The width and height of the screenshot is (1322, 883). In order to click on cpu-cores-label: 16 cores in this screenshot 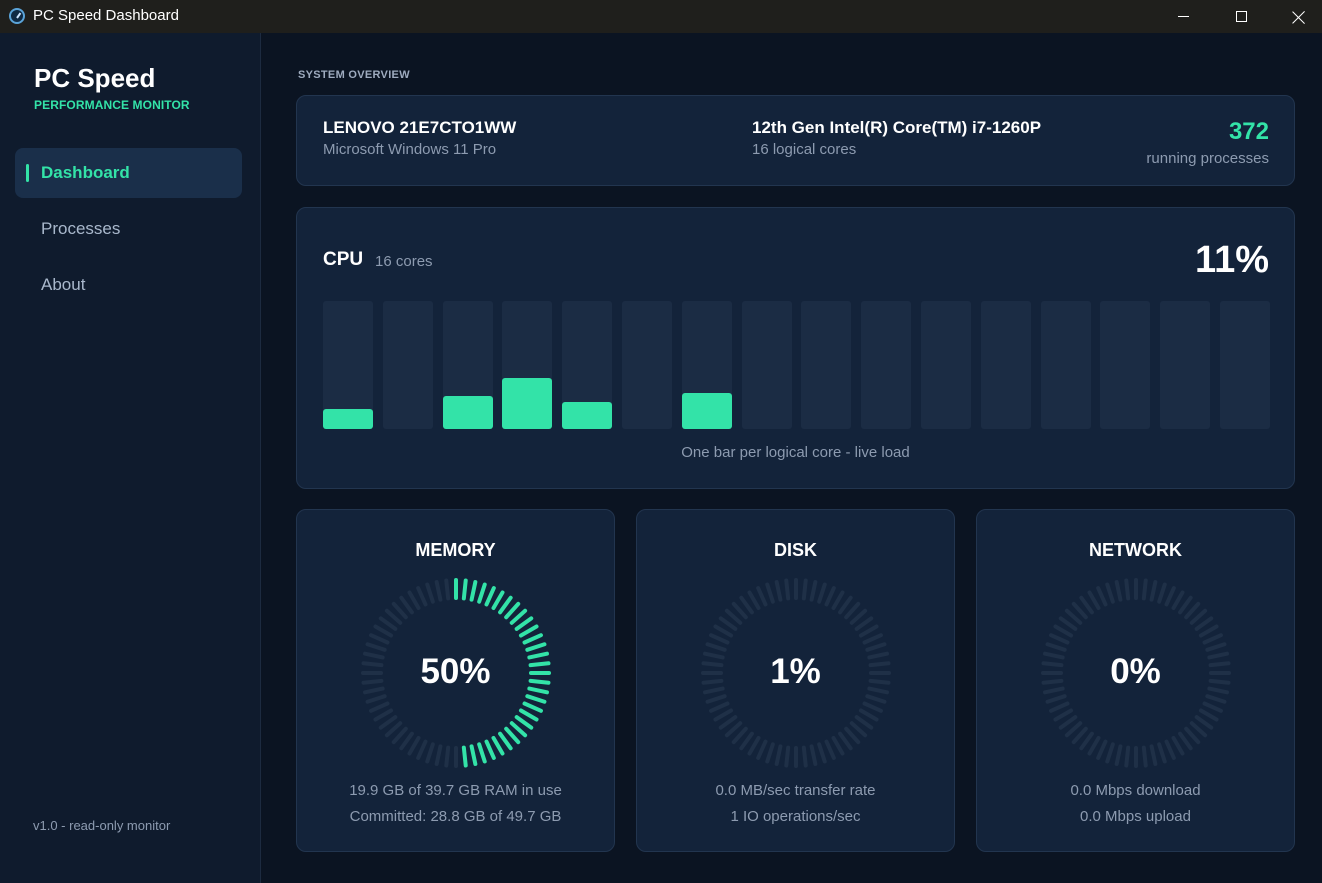, I will do `click(404, 261)`.